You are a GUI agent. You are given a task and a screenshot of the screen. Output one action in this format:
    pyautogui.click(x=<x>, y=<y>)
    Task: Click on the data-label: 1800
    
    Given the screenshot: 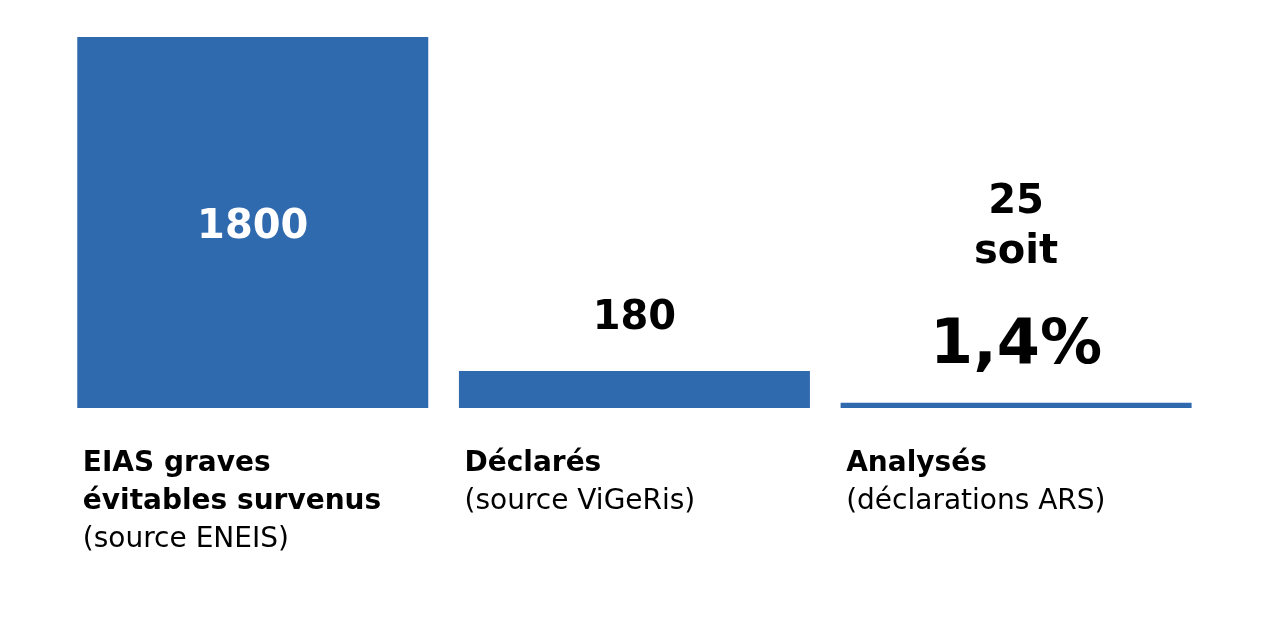 What is the action you would take?
    pyautogui.click(x=253, y=223)
    